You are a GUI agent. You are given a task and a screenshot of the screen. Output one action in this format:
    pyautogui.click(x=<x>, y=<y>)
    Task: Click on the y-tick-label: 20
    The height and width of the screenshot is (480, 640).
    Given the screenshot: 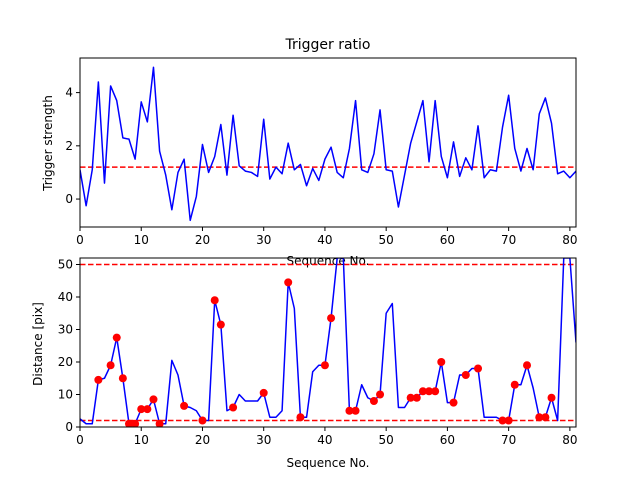 What is the action you would take?
    pyautogui.click(x=65, y=362)
    